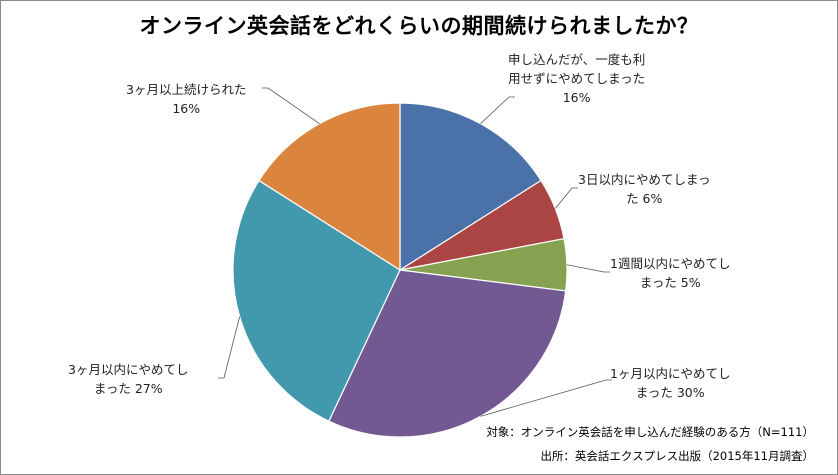  Describe the element at coordinates (128, 379) in the screenshot. I see `slice-label-3months-within: 3ヶ月以内にやめてし まった 27%` at that location.